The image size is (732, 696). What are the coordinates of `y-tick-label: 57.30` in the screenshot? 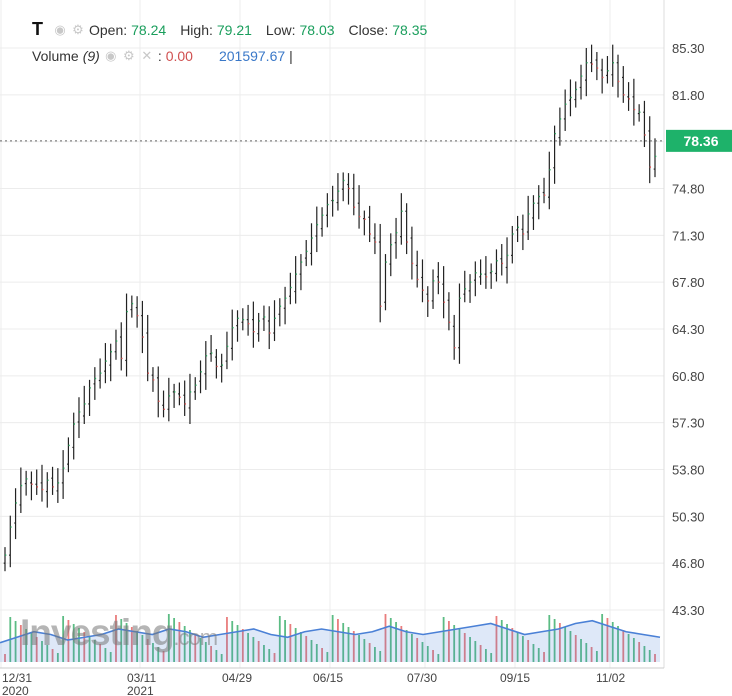 It's located at (688, 423).